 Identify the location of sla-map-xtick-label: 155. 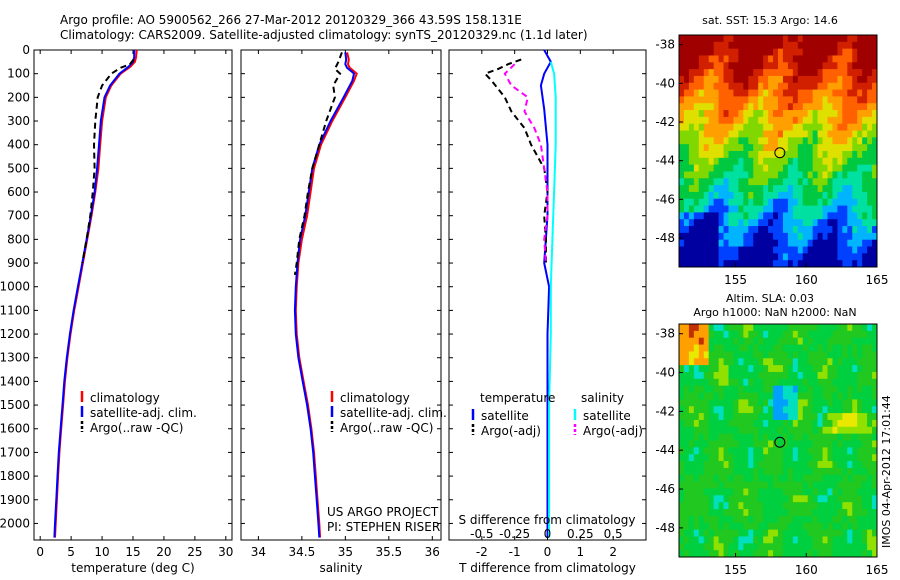
(735, 570).